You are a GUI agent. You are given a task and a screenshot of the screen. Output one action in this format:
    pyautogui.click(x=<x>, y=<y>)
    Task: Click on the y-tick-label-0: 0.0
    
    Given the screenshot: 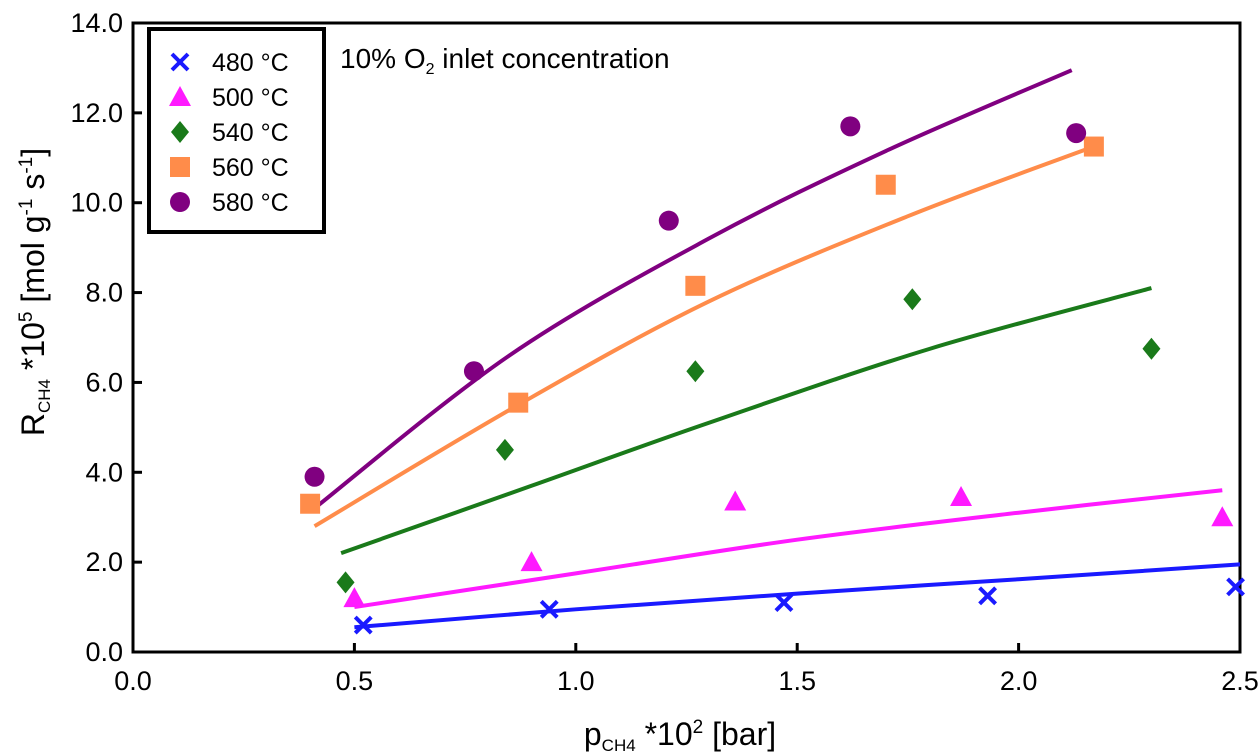 What is the action you would take?
    pyautogui.click(x=104, y=652)
    